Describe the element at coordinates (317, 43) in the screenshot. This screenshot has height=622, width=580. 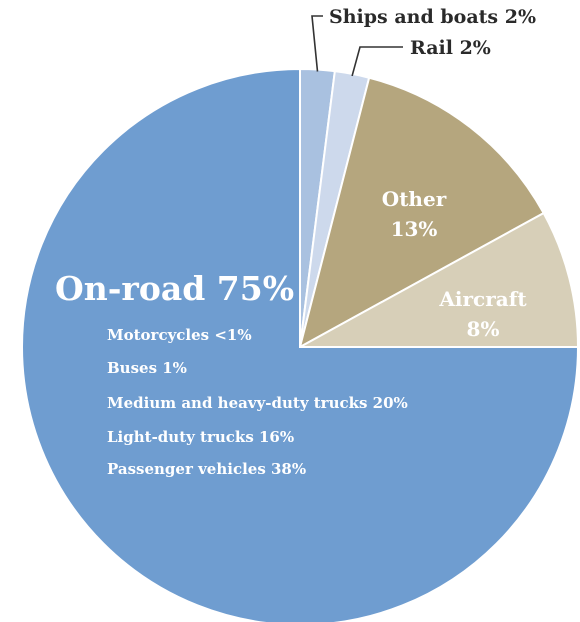
I see `ships-leader-line` at that location.